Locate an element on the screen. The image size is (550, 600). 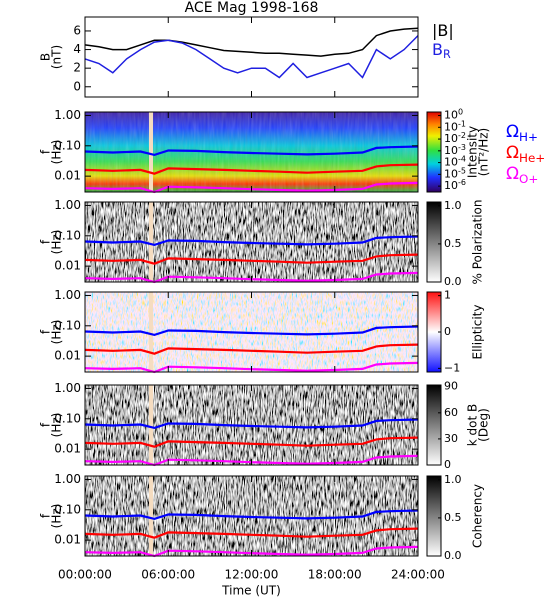
legend-label: ΩH+ is located at coordinates (522, 133).